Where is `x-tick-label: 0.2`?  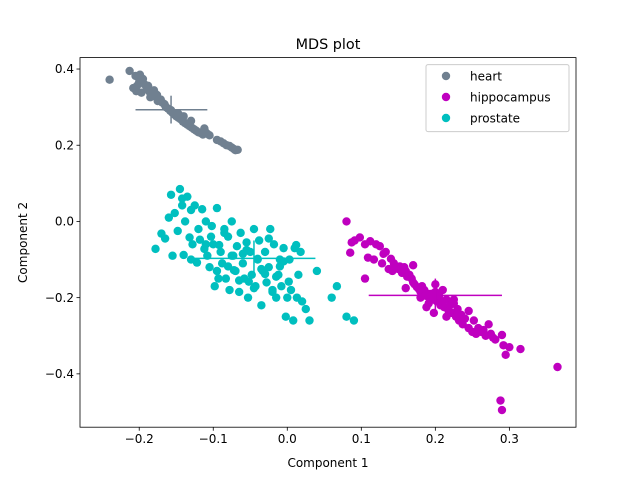
x-tick-label: 0.2 is located at coordinates (435, 439).